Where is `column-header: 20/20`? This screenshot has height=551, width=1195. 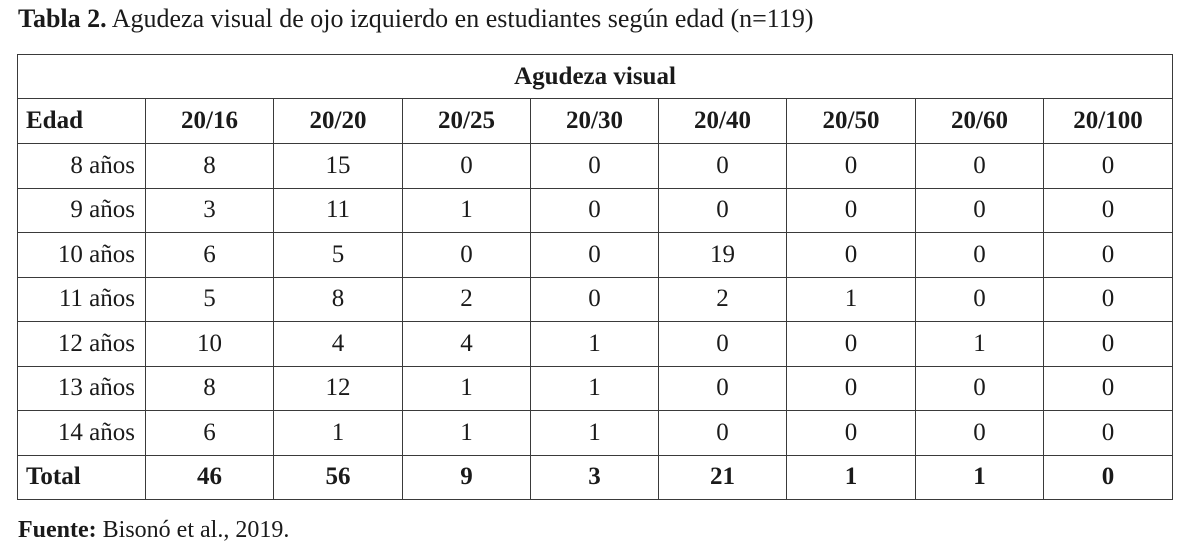 column-header: 20/20 is located at coordinates (338, 121).